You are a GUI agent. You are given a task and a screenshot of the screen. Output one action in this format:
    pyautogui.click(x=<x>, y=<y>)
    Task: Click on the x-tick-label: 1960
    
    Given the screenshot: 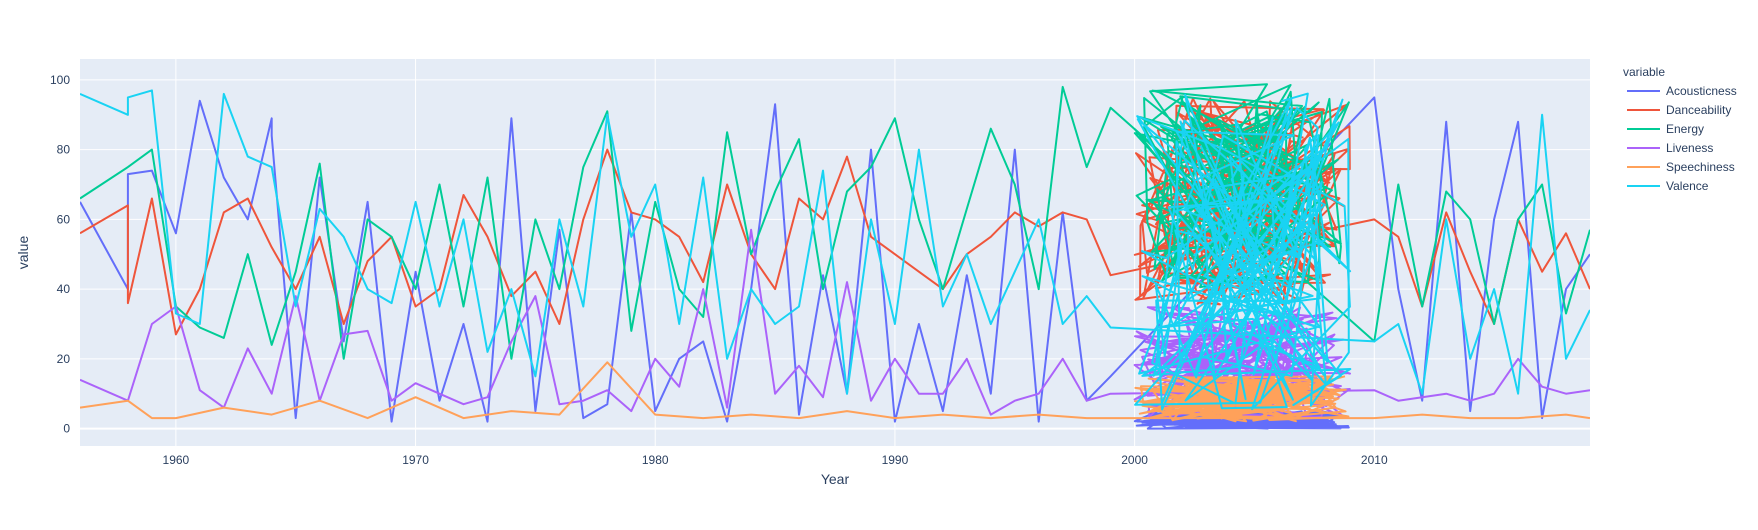 What is the action you would take?
    pyautogui.click(x=176, y=460)
    